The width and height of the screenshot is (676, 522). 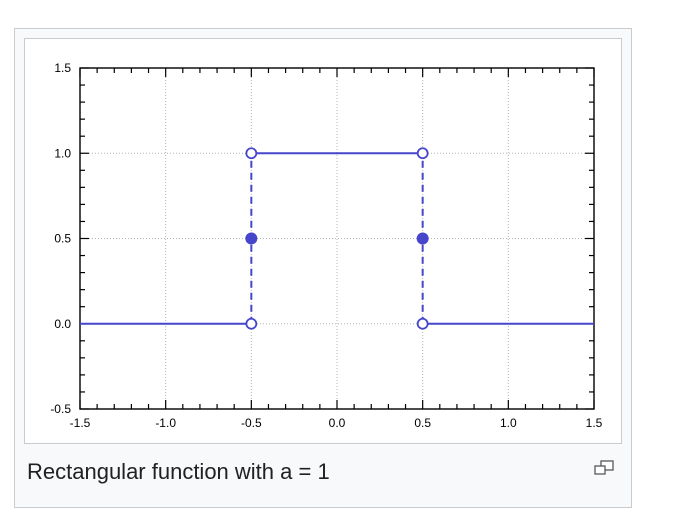 I want to click on y-tick-label: 1.5, so click(x=62, y=68).